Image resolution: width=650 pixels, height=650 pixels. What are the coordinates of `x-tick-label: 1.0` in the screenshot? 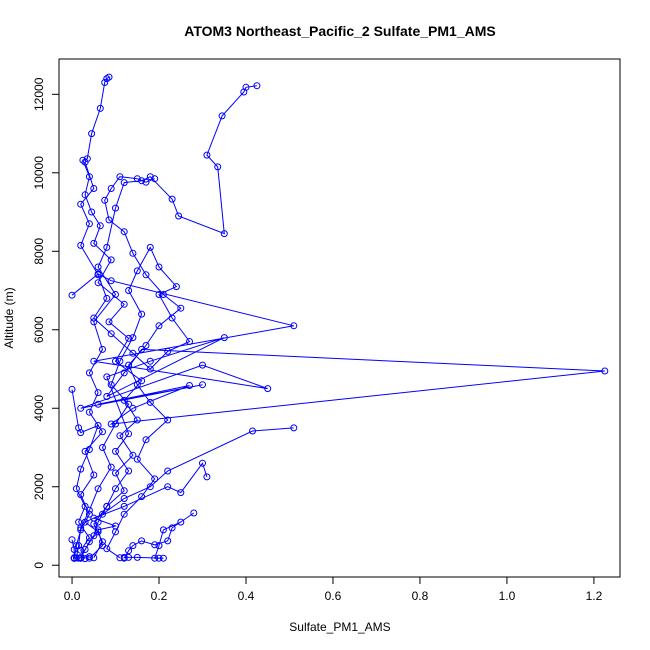 It's located at (507, 596).